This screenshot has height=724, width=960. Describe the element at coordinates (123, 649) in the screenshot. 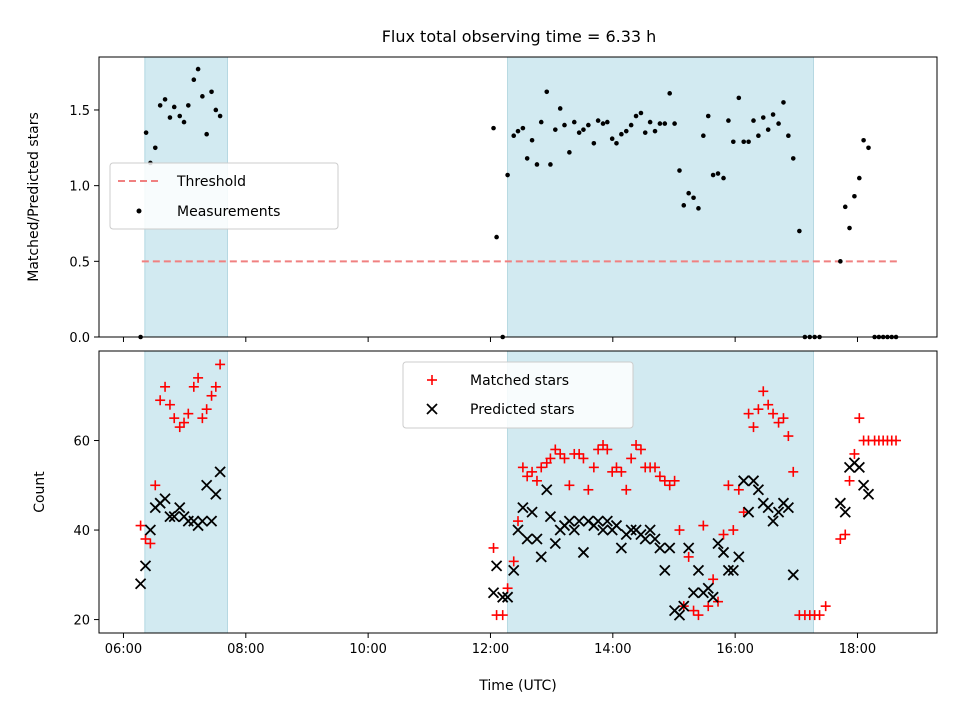

I see `bottom-x-tick-label: 06:00` at that location.